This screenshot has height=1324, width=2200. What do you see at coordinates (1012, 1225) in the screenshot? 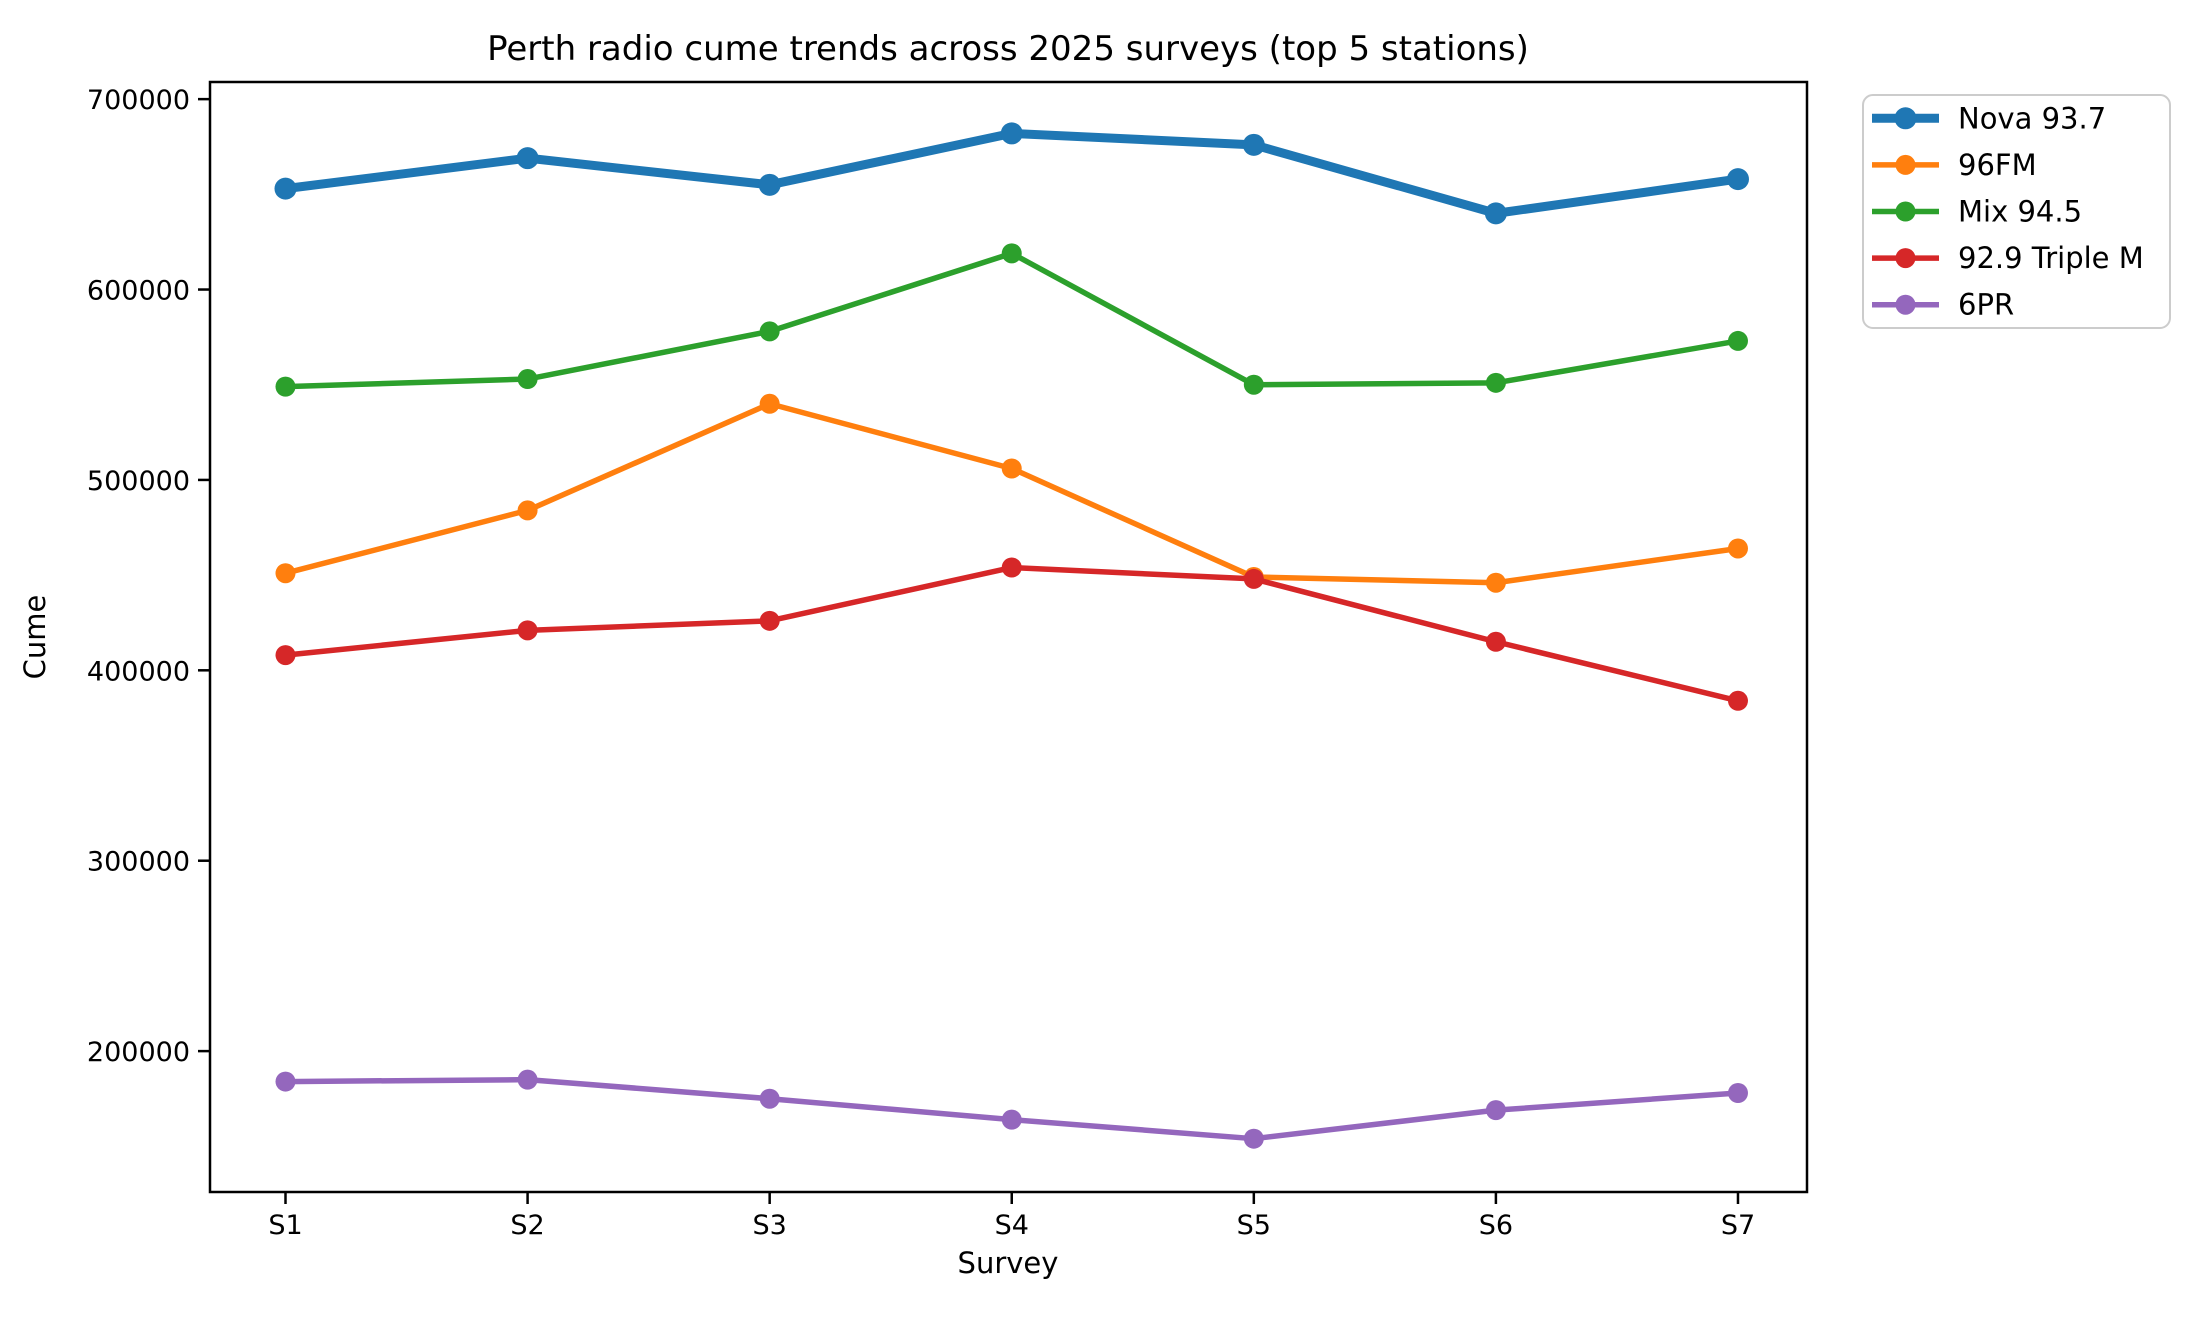
I see `x-tick-label-s4: S4` at bounding box center [1012, 1225].